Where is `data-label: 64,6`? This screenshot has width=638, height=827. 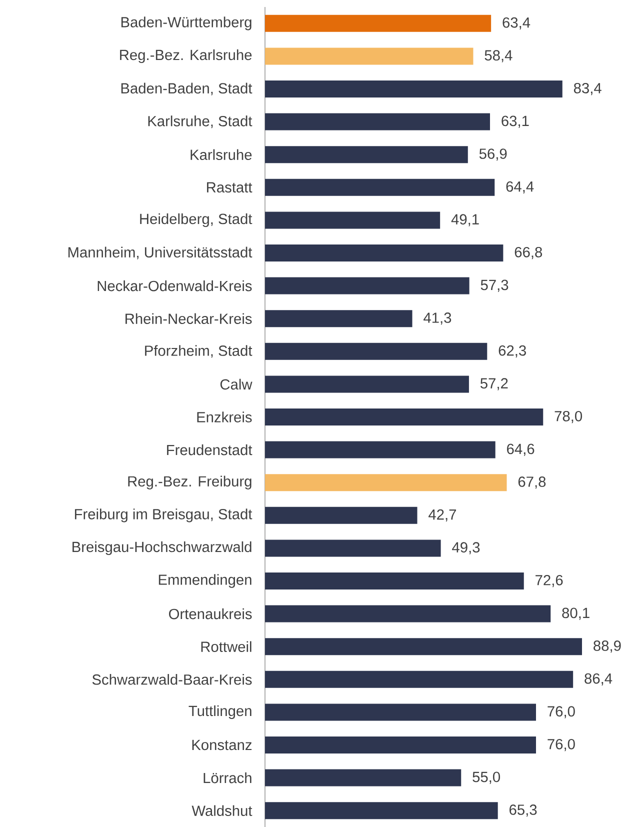 data-label: 64,6 is located at coordinates (520, 450).